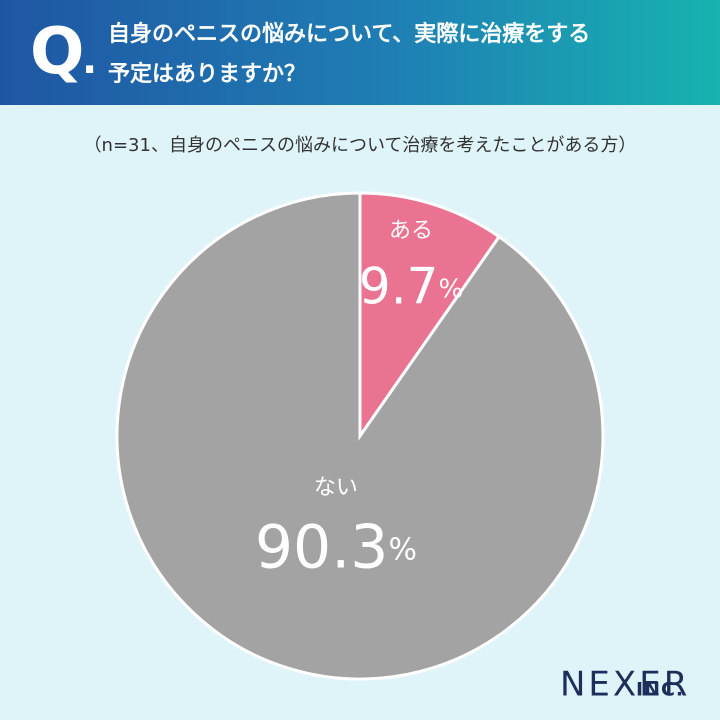 The width and height of the screenshot is (720, 720). What do you see at coordinates (336, 487) in the screenshot?
I see `category-label: ない` at bounding box center [336, 487].